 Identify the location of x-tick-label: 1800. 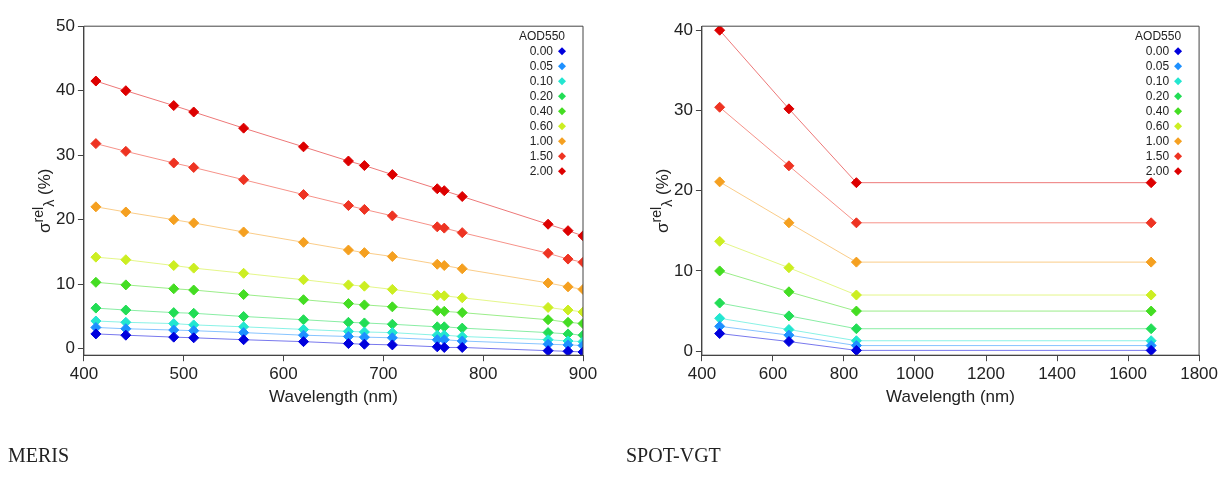
(1199, 374).